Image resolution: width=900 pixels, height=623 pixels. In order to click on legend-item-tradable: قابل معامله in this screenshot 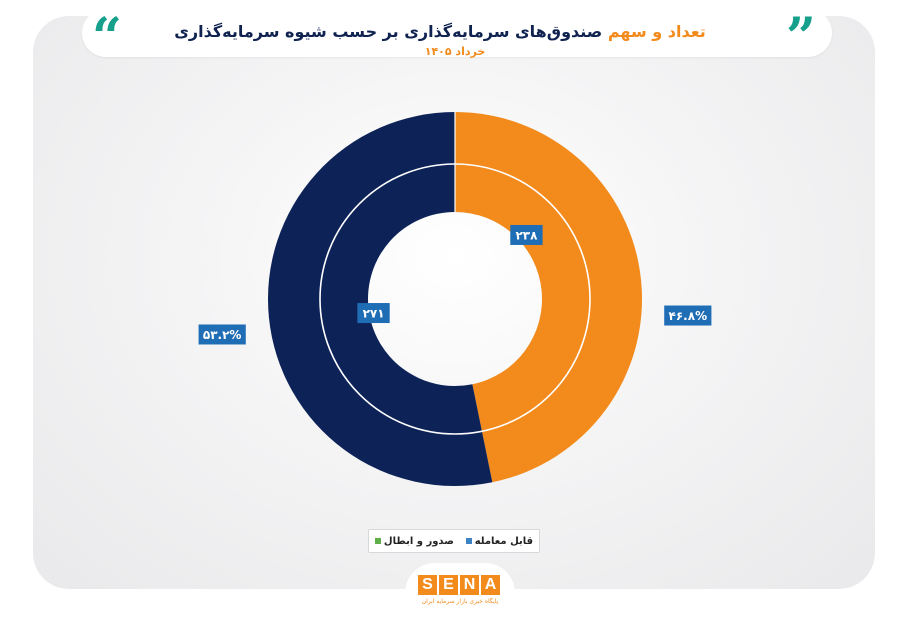, I will do `click(499, 541)`.